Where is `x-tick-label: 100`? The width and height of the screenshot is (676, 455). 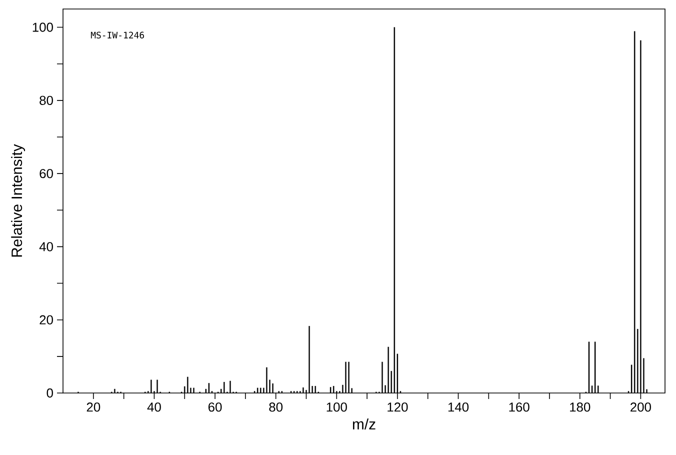 x-tick-label: 100 is located at coordinates (336, 407).